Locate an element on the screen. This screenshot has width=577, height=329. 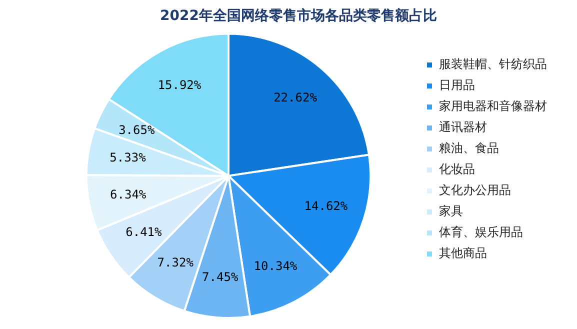
legend-label: 家具 is located at coordinates (451, 211).